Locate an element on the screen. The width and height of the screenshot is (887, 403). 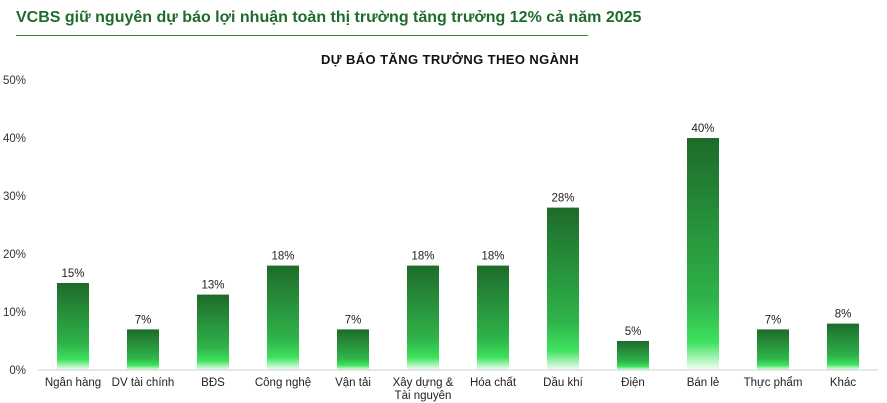
bar-value-label: 5% is located at coordinates (633, 332).